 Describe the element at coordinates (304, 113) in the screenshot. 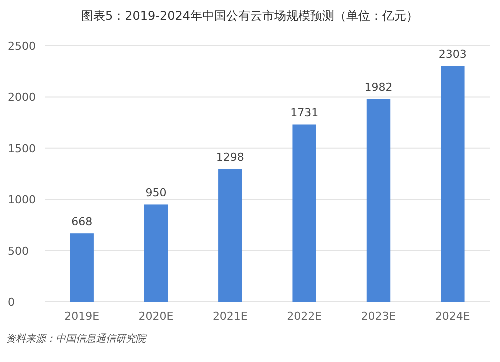

I see `data-label: 1731` at that location.